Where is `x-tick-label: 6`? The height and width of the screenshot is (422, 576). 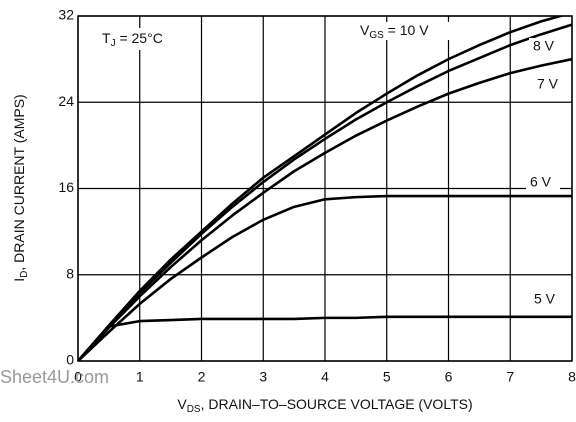 x-tick-label: 6 is located at coordinates (449, 377).